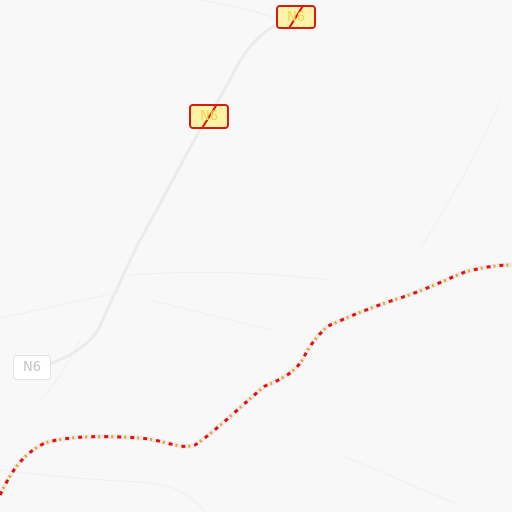 The width and height of the screenshot is (512, 512). I want to click on route-shield: N6, so click(32, 367).